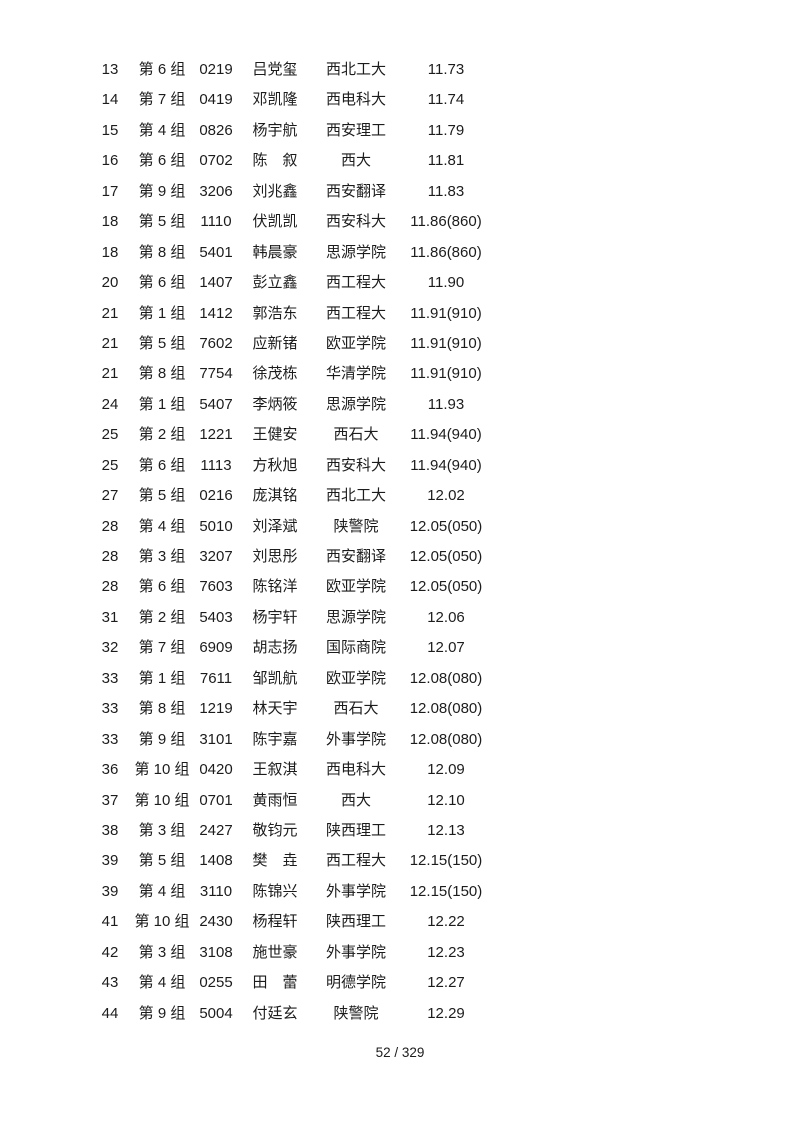 The height and width of the screenshot is (1131, 800). What do you see at coordinates (110, 465) in the screenshot?
I see `rank-cell: 25` at bounding box center [110, 465].